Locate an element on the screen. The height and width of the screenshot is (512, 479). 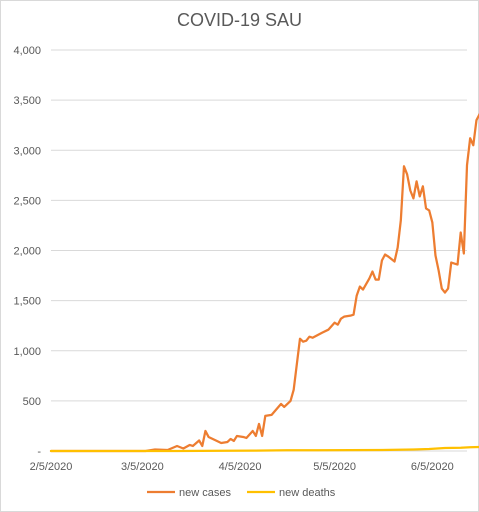
legend-label: new deaths is located at coordinates (307, 493).